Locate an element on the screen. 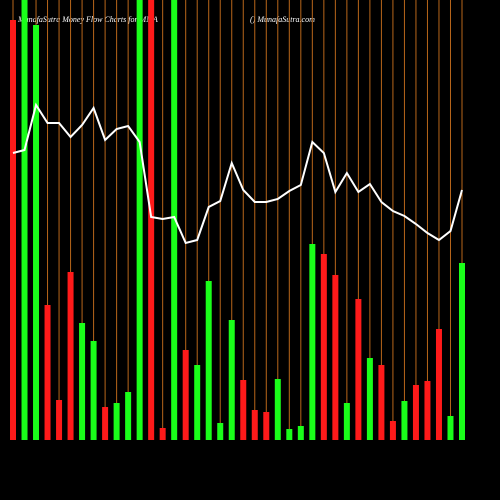 Image resolution: width=500 pixels, height=500 pixels. chart-source: () MunafaSutra.com is located at coordinates (282, 19).